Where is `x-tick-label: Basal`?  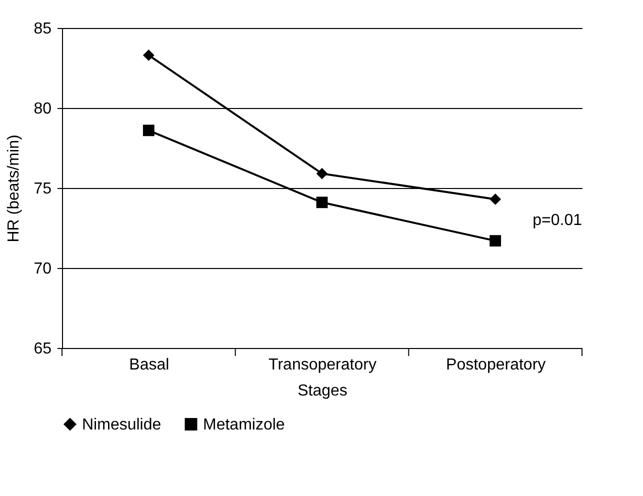 x-tick-label: Basal is located at coordinates (149, 365).